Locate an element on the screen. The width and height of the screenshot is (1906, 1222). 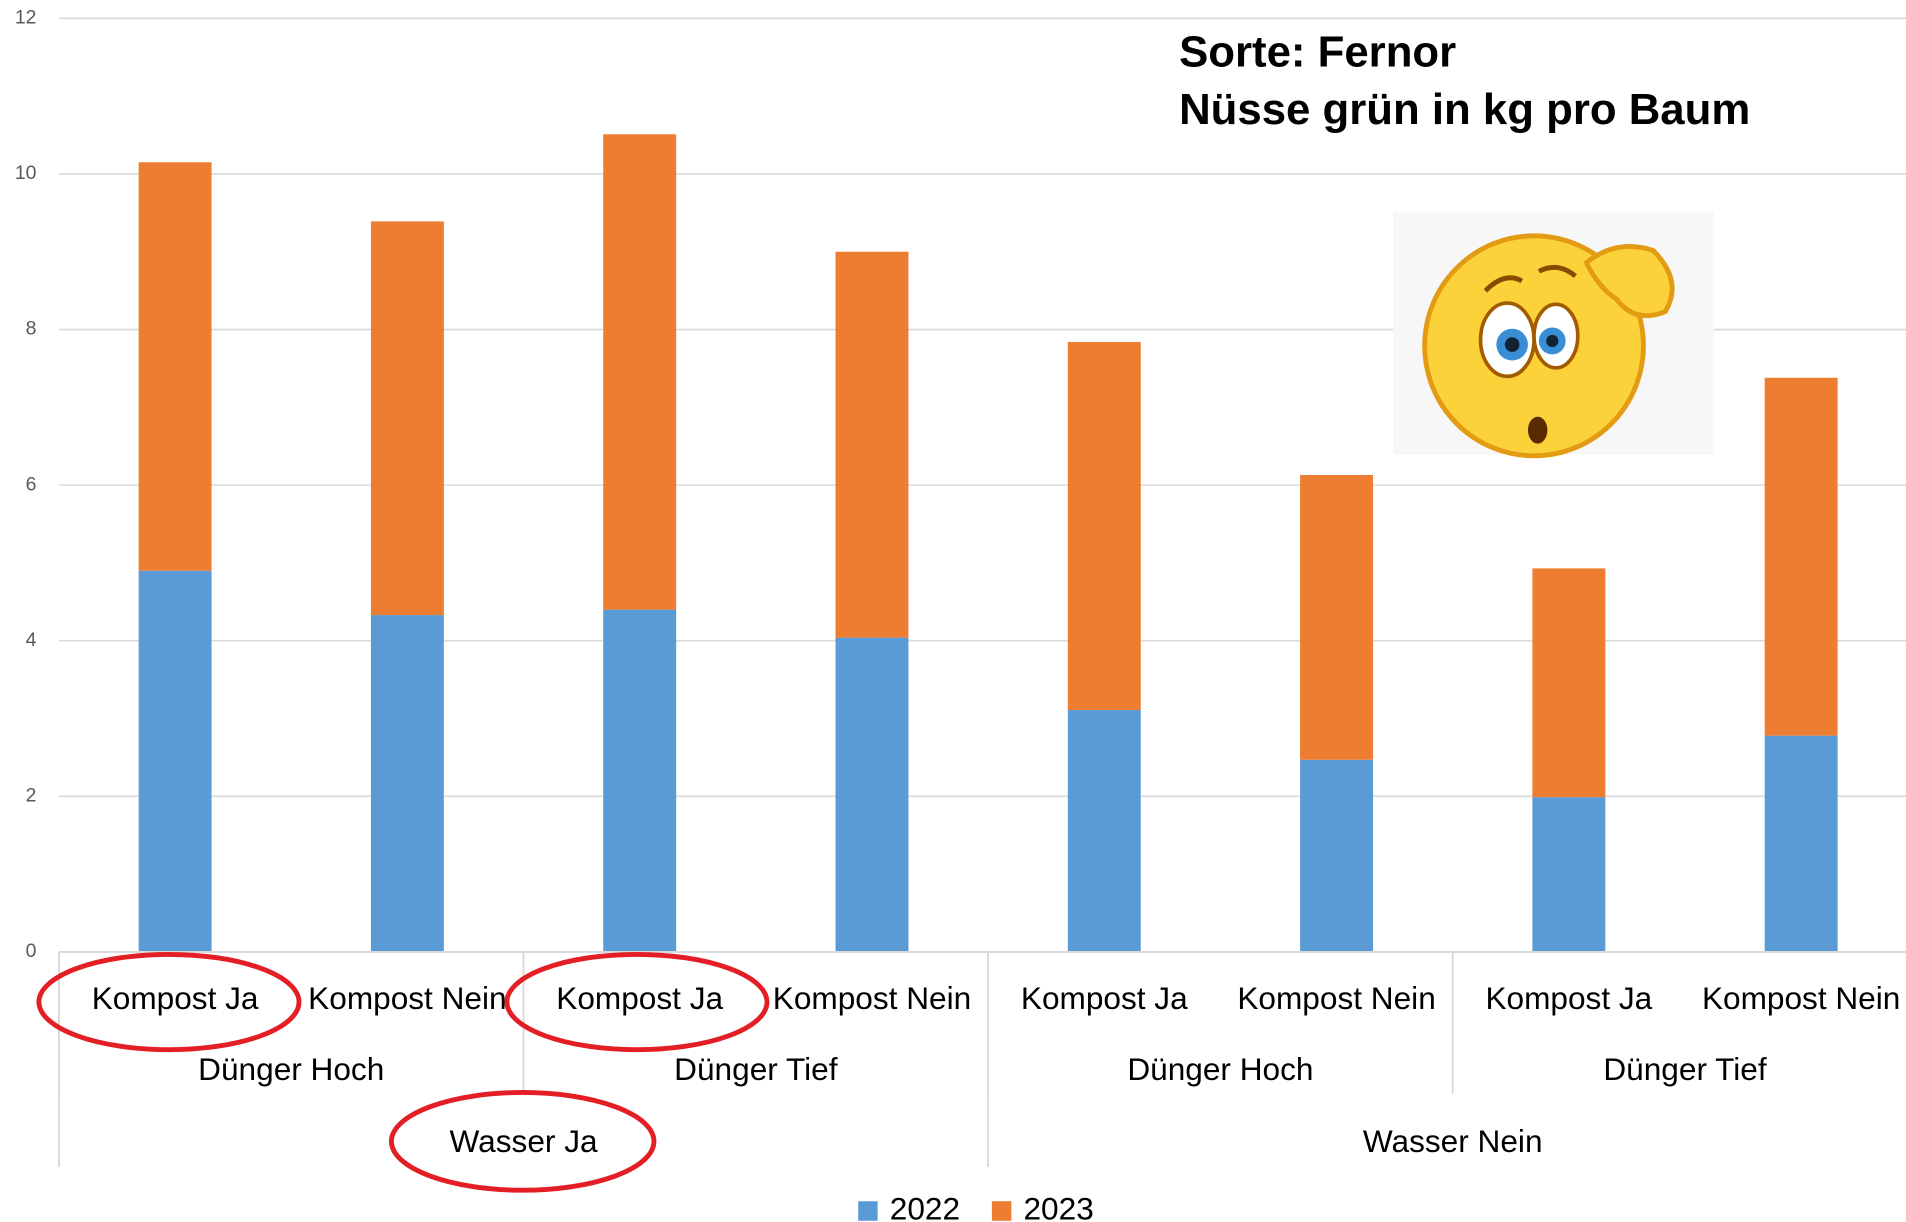
chart-title: Nüsse grün in kg pro Baum is located at coordinates (1464, 109).